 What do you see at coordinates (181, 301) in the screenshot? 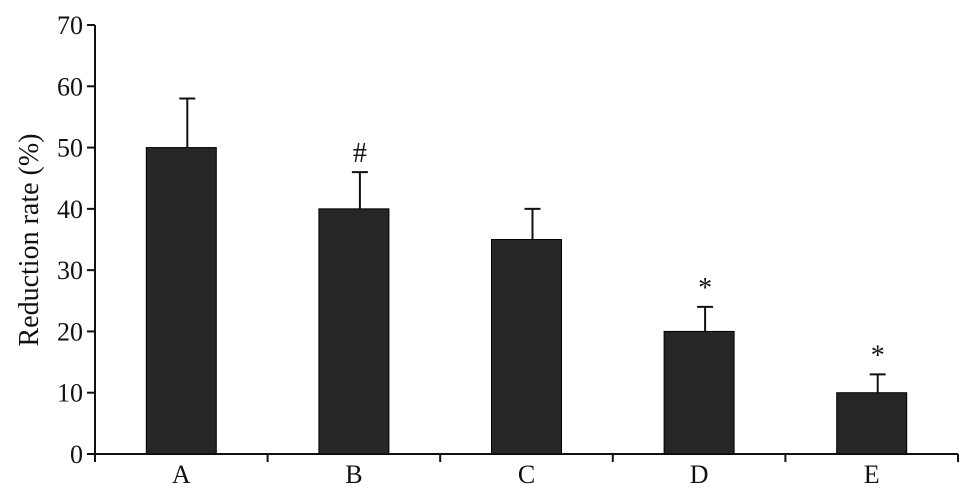
I see `bar-a` at bounding box center [181, 301].